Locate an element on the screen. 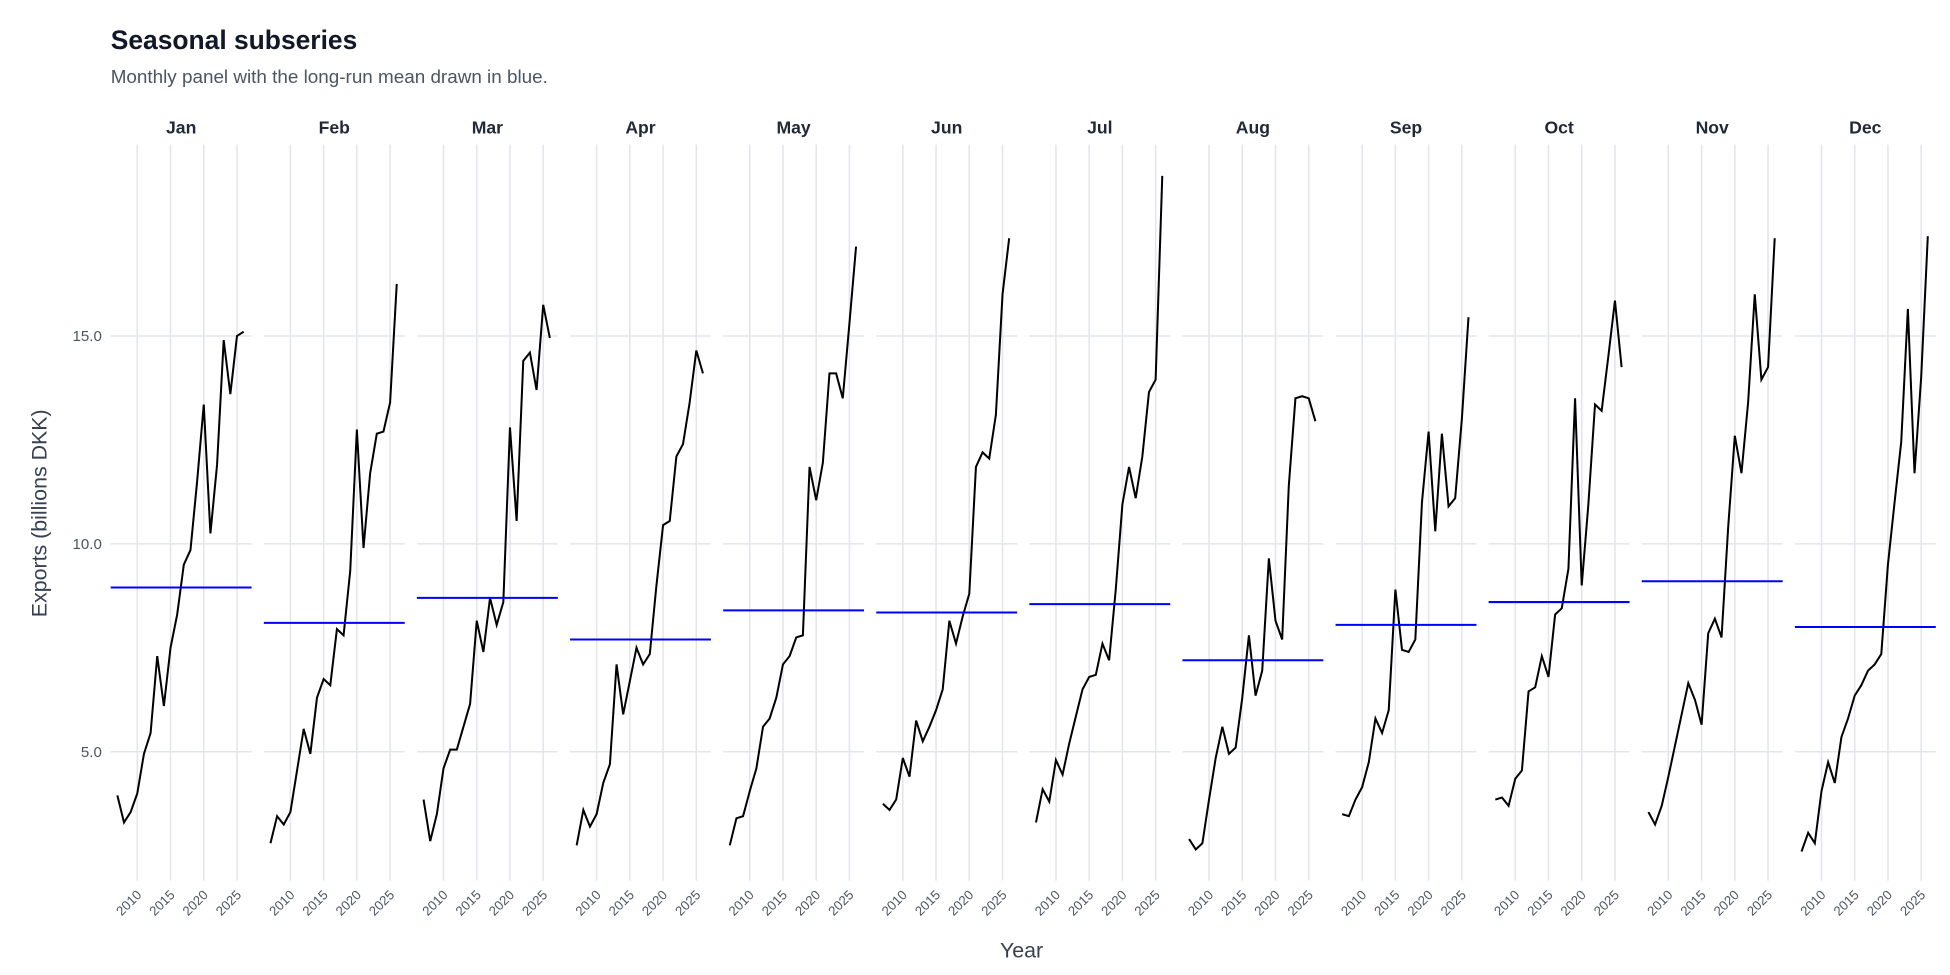 The height and width of the screenshot is (975, 1950). panel-title: Nov is located at coordinates (1712, 127).